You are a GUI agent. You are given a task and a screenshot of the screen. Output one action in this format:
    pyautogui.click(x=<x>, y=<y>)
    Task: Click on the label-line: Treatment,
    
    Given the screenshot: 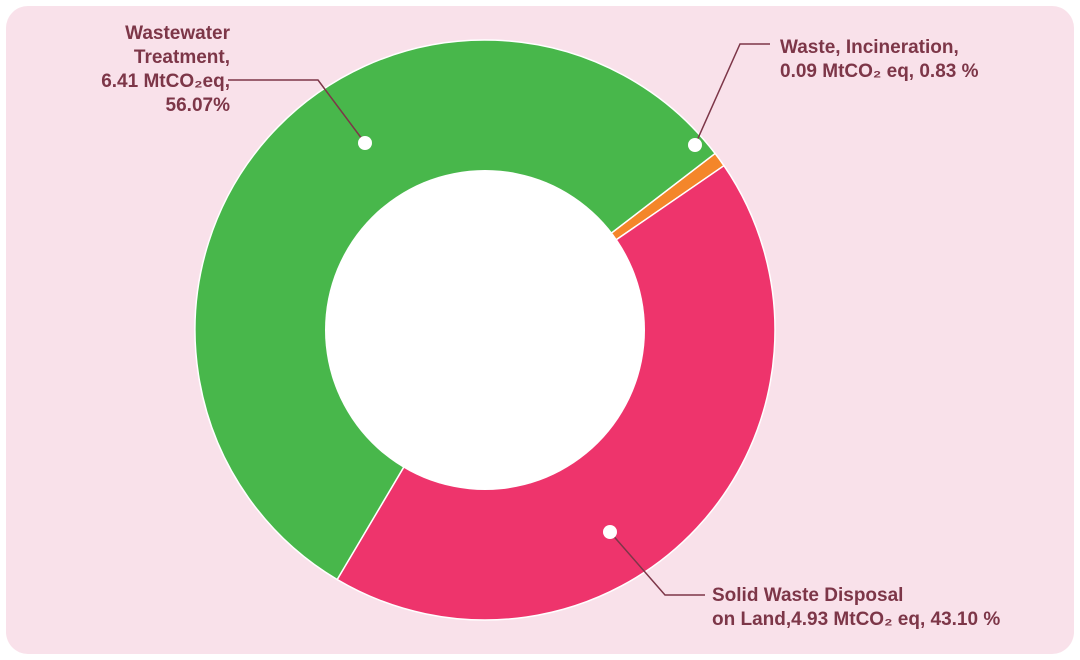 What is the action you would take?
    pyautogui.click(x=181, y=57)
    